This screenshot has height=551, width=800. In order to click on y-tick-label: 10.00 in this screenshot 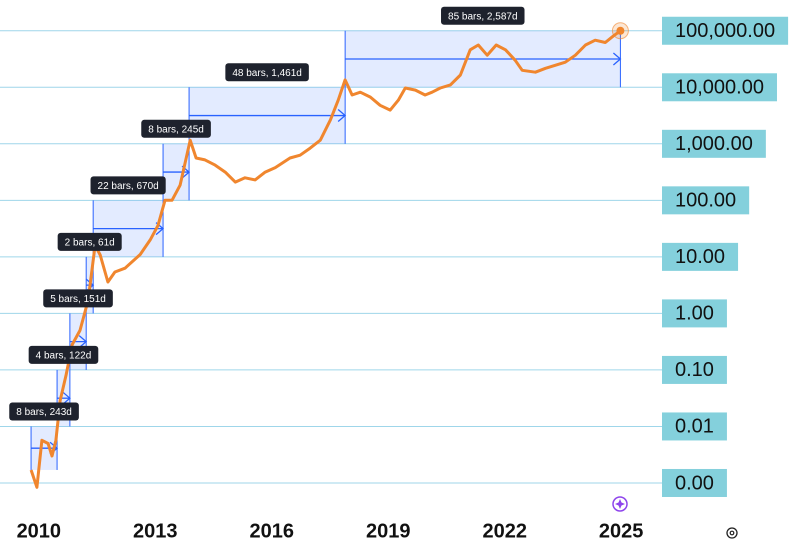, I will do `click(700, 257)`.